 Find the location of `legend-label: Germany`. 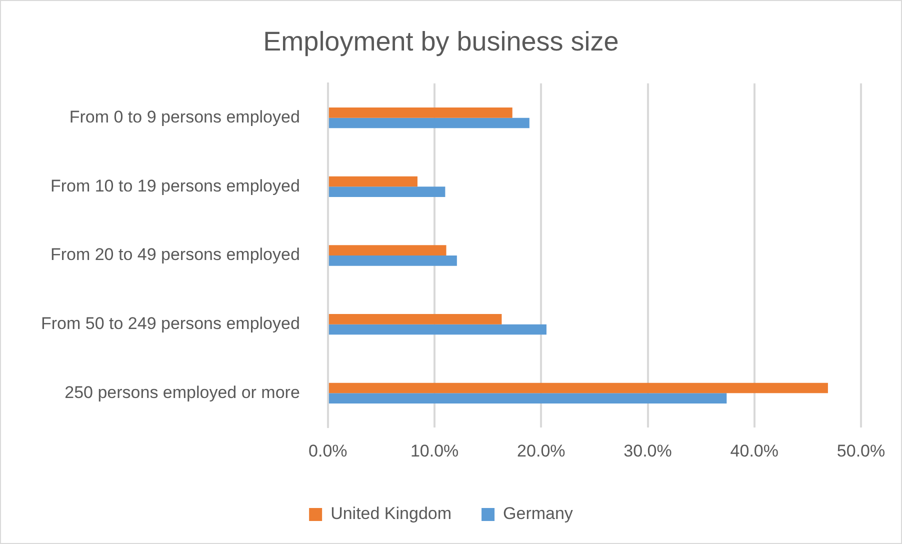

legend-label: Germany is located at coordinates (538, 514).